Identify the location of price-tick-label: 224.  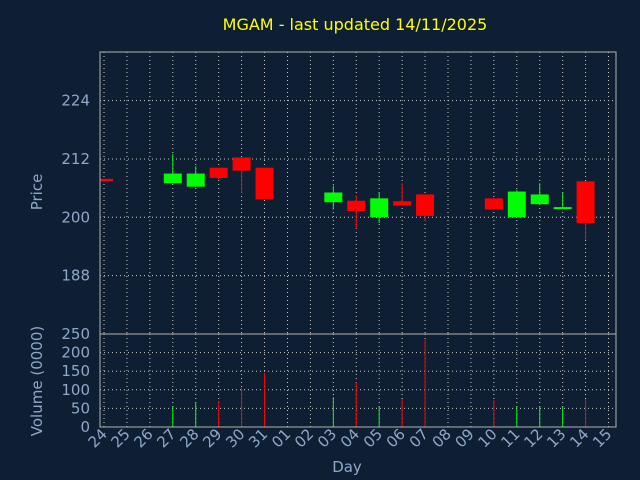
(75, 101).